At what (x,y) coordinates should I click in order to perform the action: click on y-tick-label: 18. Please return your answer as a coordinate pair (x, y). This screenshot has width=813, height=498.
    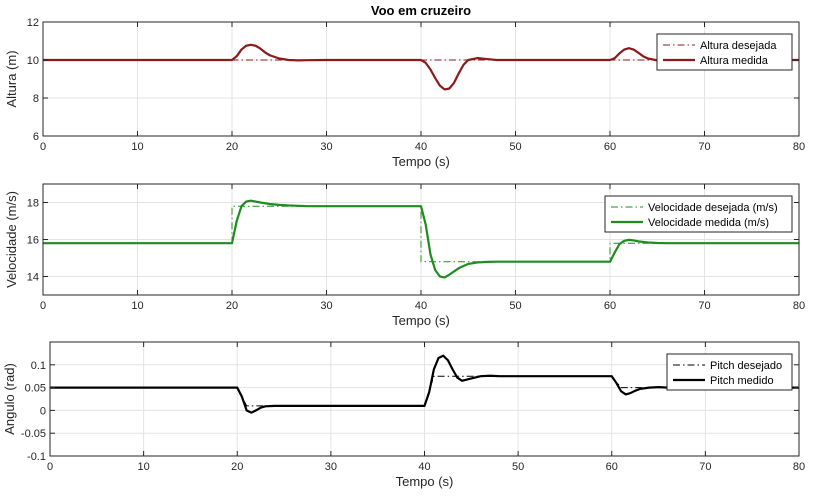
    Looking at the image, I should click on (33, 204).